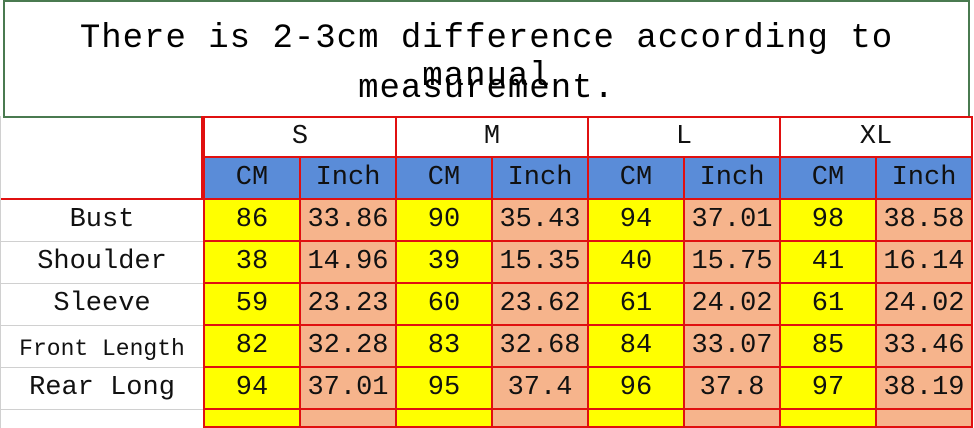  Describe the element at coordinates (924, 220) in the screenshot. I see `value-cell: 38.58` at that location.